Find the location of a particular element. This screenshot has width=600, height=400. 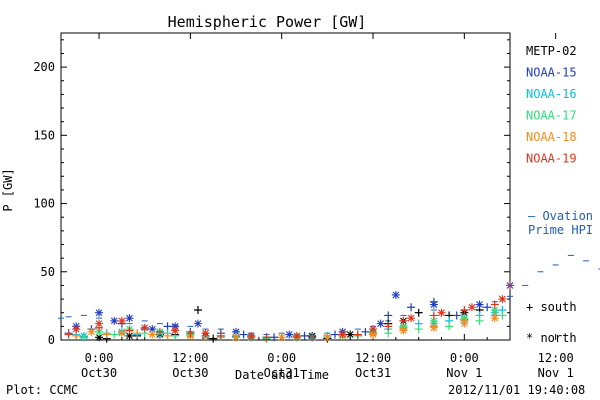

legend-entry: NOAA-17 is located at coordinates (551, 116).